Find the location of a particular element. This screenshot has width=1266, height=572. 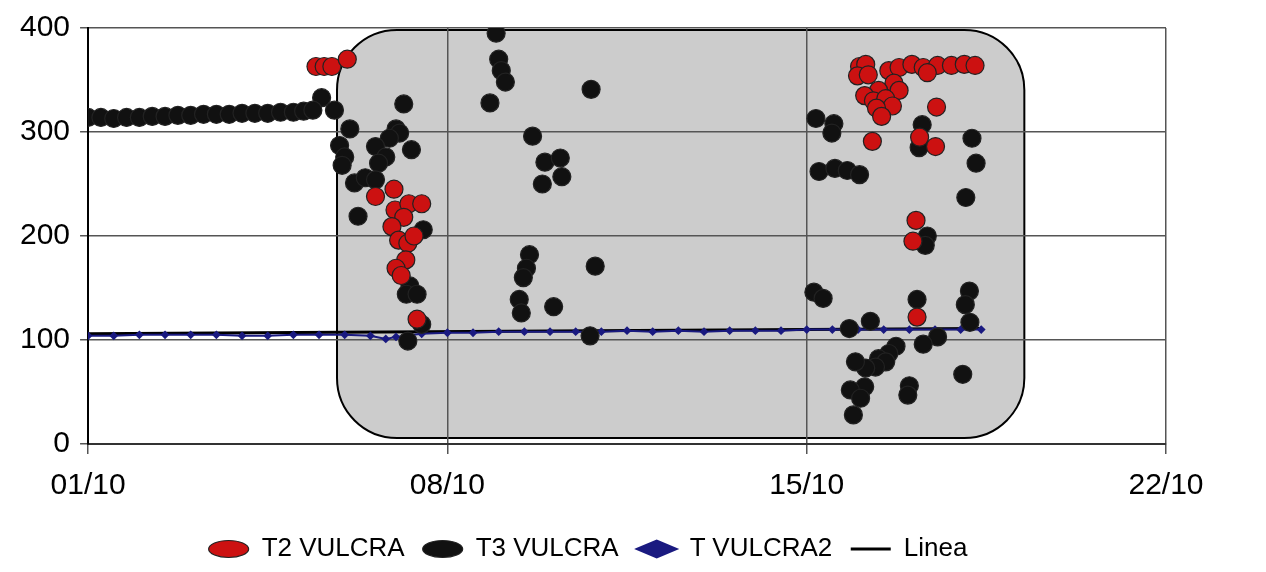

y-tick-label: 200 is located at coordinates (45, 234).